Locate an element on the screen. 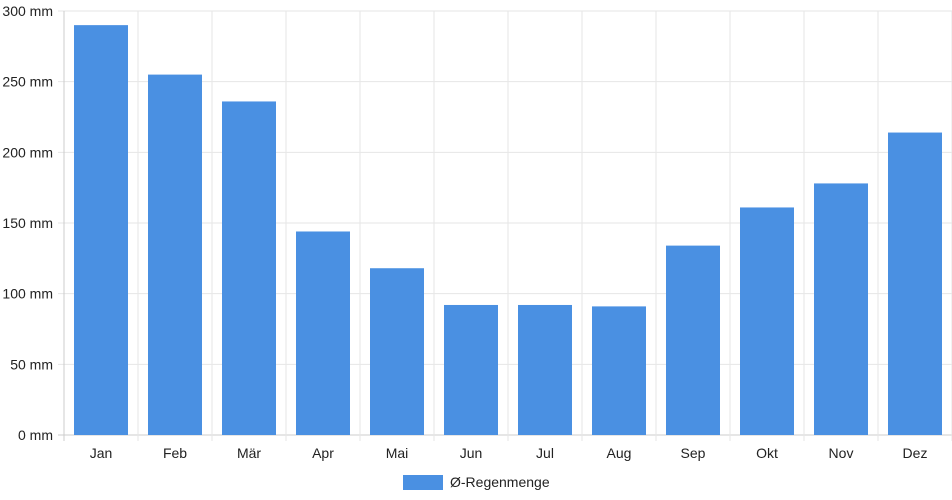  bar-Jun is located at coordinates (471, 369).